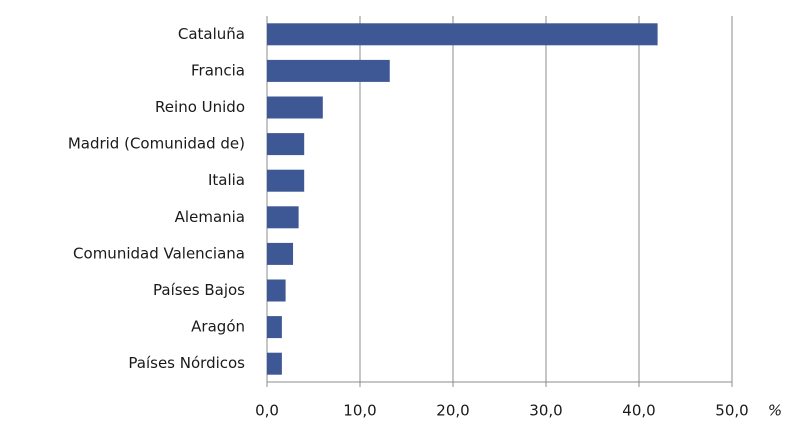 The width and height of the screenshot is (787, 423). What do you see at coordinates (159, 253) in the screenshot?
I see `y-tick-label: Comunidad Valenciana` at bounding box center [159, 253].